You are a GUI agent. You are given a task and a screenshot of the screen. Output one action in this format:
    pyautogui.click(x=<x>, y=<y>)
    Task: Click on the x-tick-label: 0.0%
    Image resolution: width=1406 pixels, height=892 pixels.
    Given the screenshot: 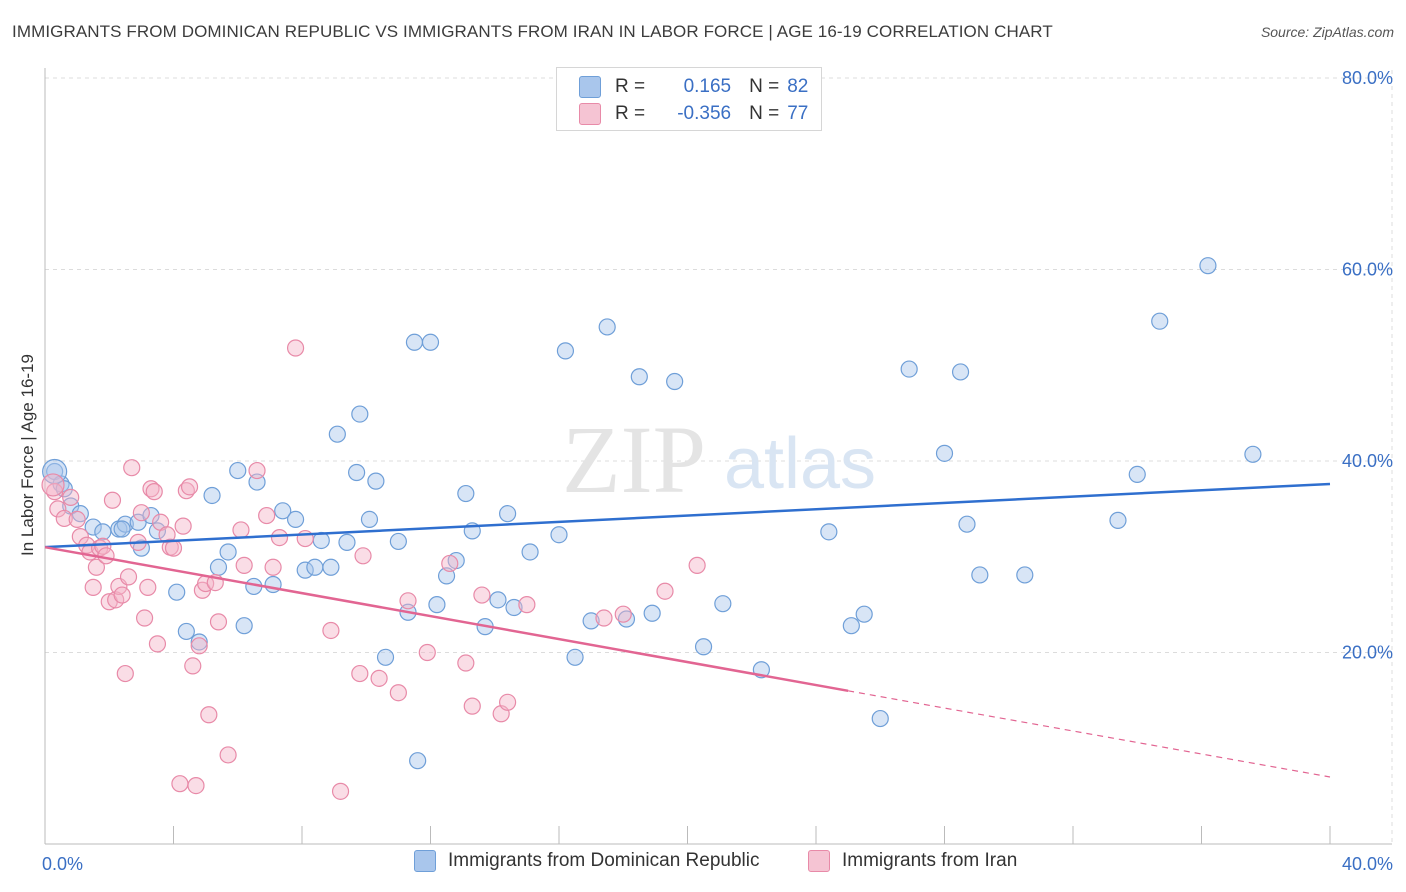 What is the action you would take?
    pyautogui.click(x=62, y=864)
    